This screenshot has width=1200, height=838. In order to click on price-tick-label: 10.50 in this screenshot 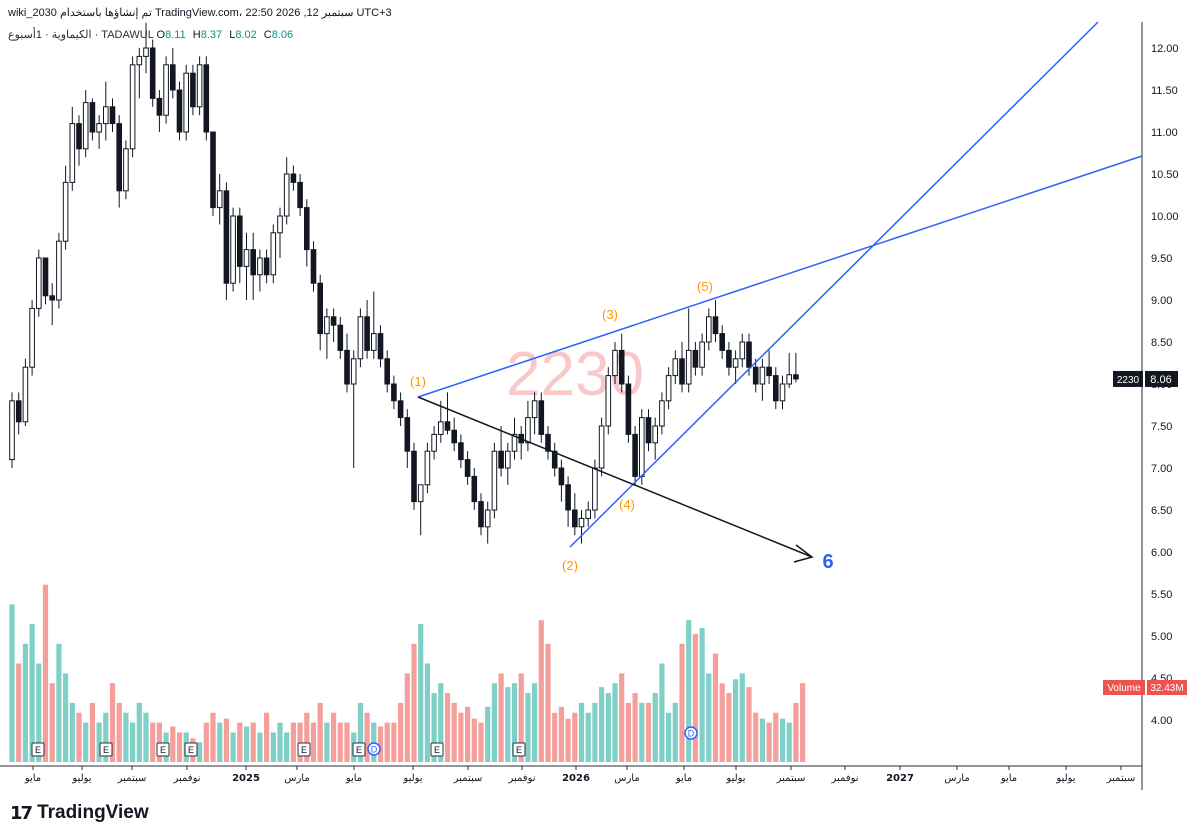, I will do `click(1165, 175)`.